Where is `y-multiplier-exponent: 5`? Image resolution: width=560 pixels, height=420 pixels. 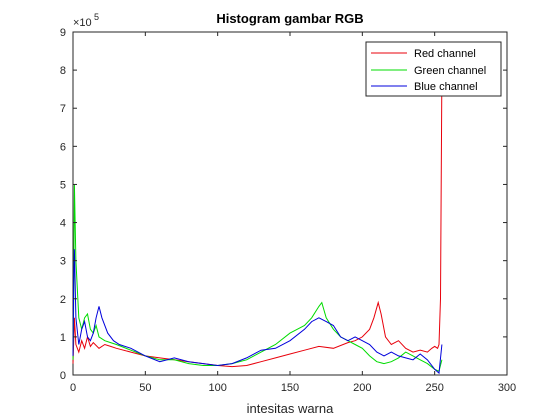 y-multiplier-exponent: 5 is located at coordinates (96, 17).